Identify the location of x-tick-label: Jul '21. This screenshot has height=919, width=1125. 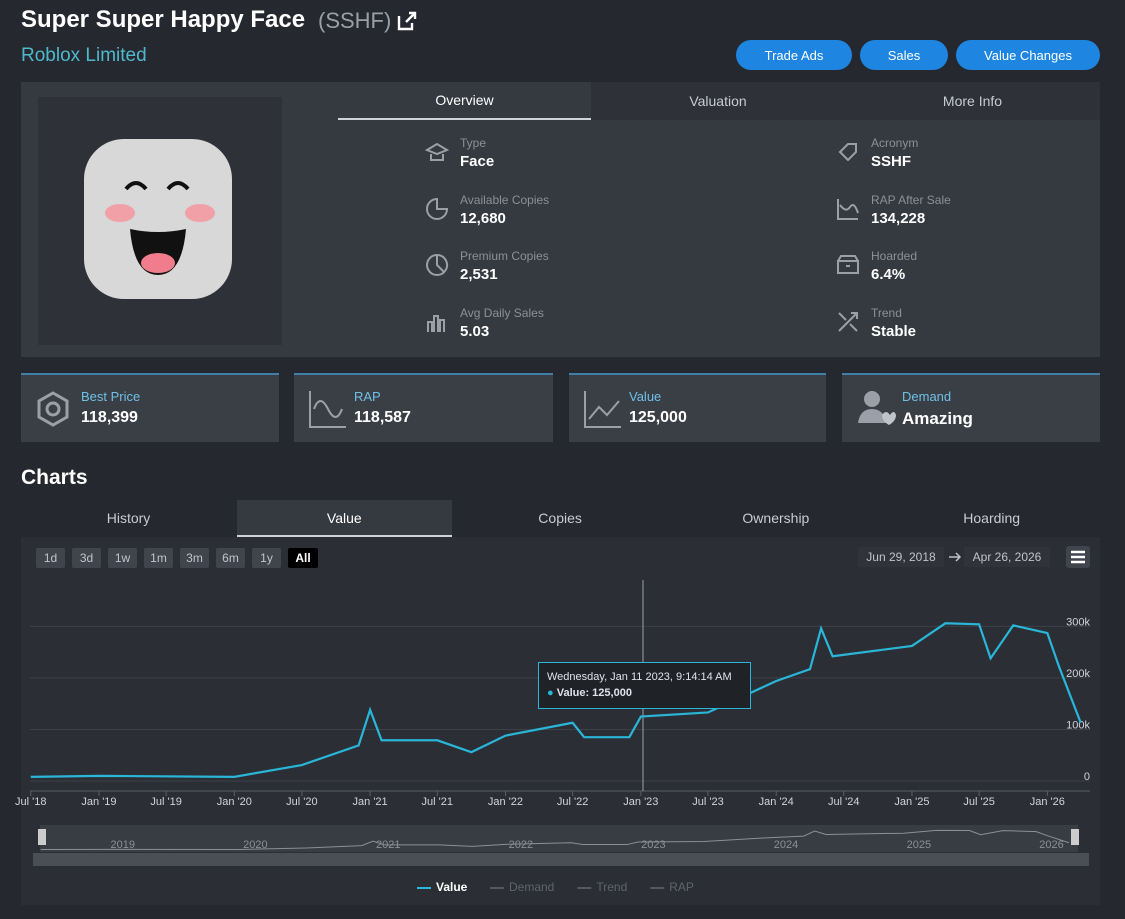
(437, 802).